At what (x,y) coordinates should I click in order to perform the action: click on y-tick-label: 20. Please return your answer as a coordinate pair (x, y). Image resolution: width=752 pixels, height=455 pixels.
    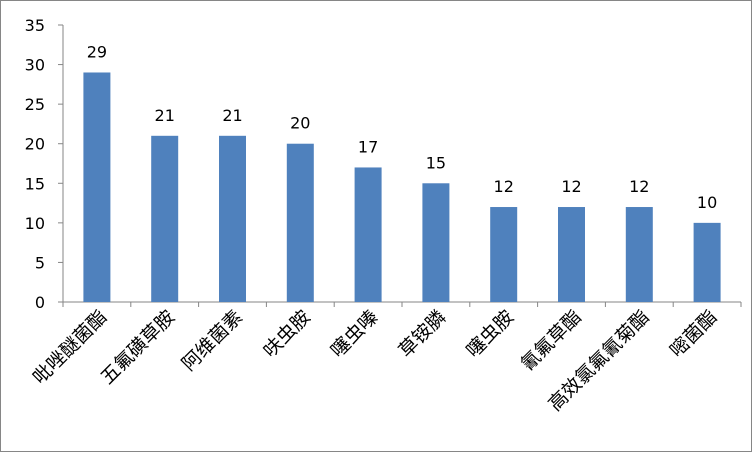
    Looking at the image, I should click on (35, 144).